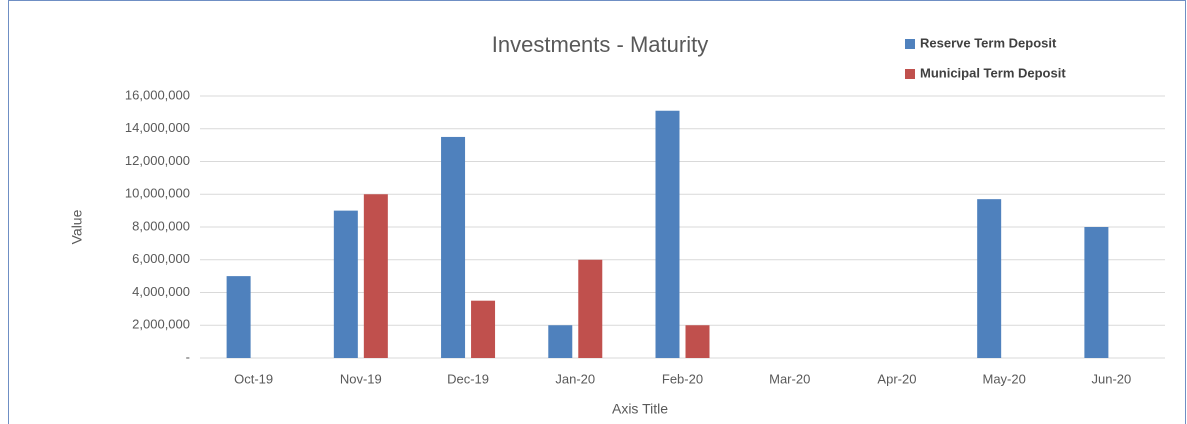  I want to click on x-tick-label: Oct-19, so click(253, 378).